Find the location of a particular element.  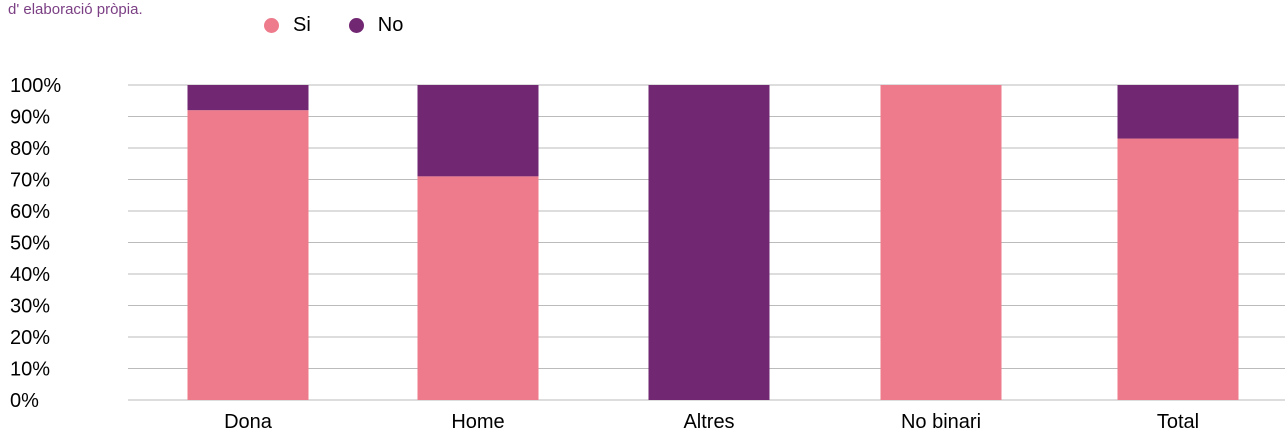

y-tick-label: 80% is located at coordinates (30, 149).